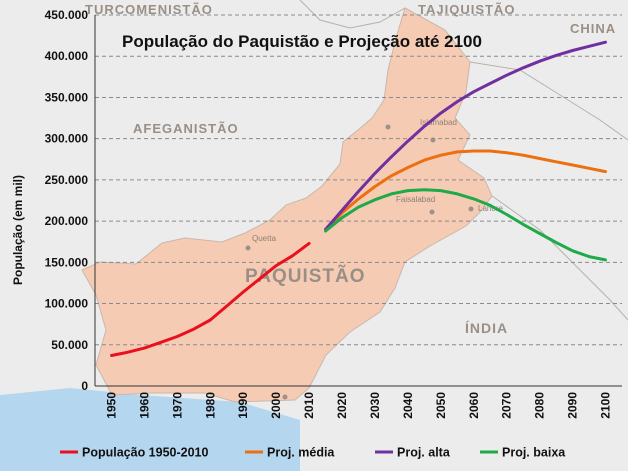 The height and width of the screenshot is (471, 628). I want to click on border-line-north, so click(352, 14).